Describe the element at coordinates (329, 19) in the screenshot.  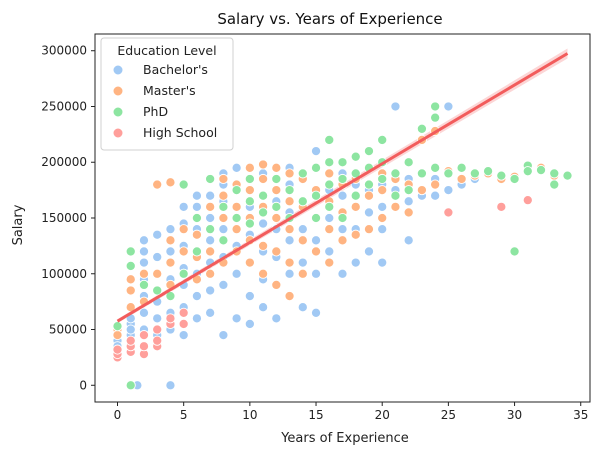
I see `chart-title: Salary vs. Years of Experience` at that location.